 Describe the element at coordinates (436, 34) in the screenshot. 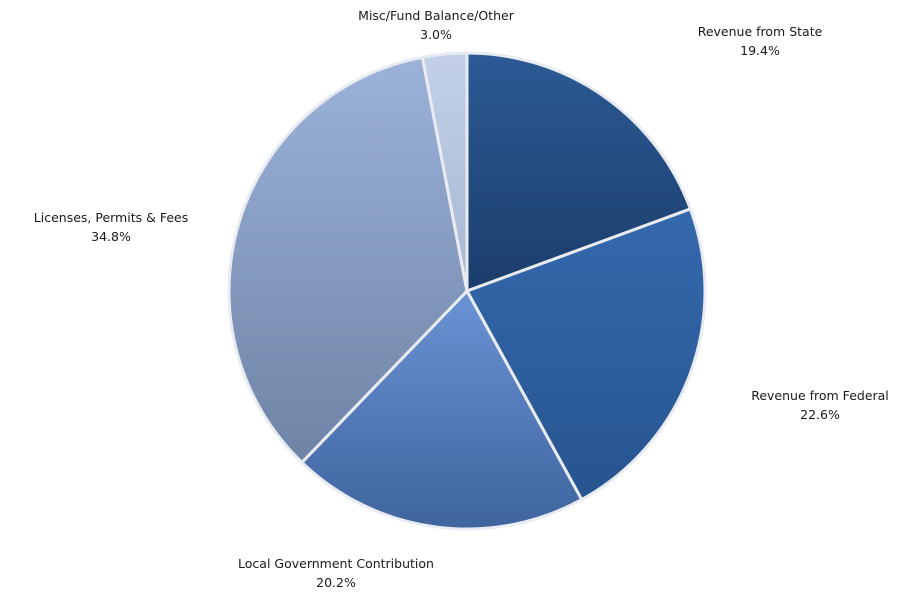

I see `slice-percent: 3.0%` at that location.